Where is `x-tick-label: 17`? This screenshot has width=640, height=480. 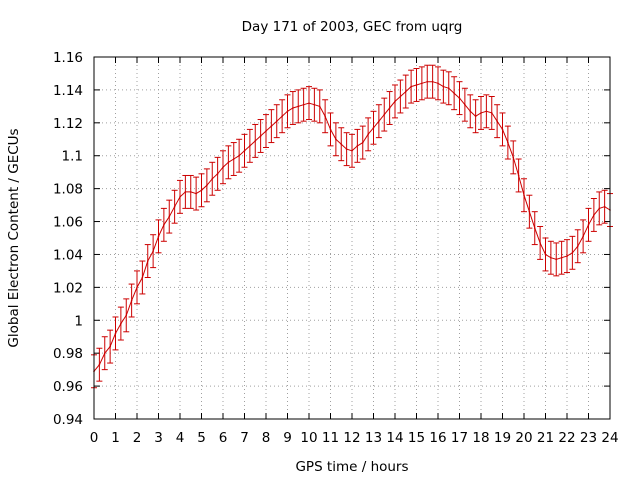
x-tick-label: 17 is located at coordinates (459, 438).